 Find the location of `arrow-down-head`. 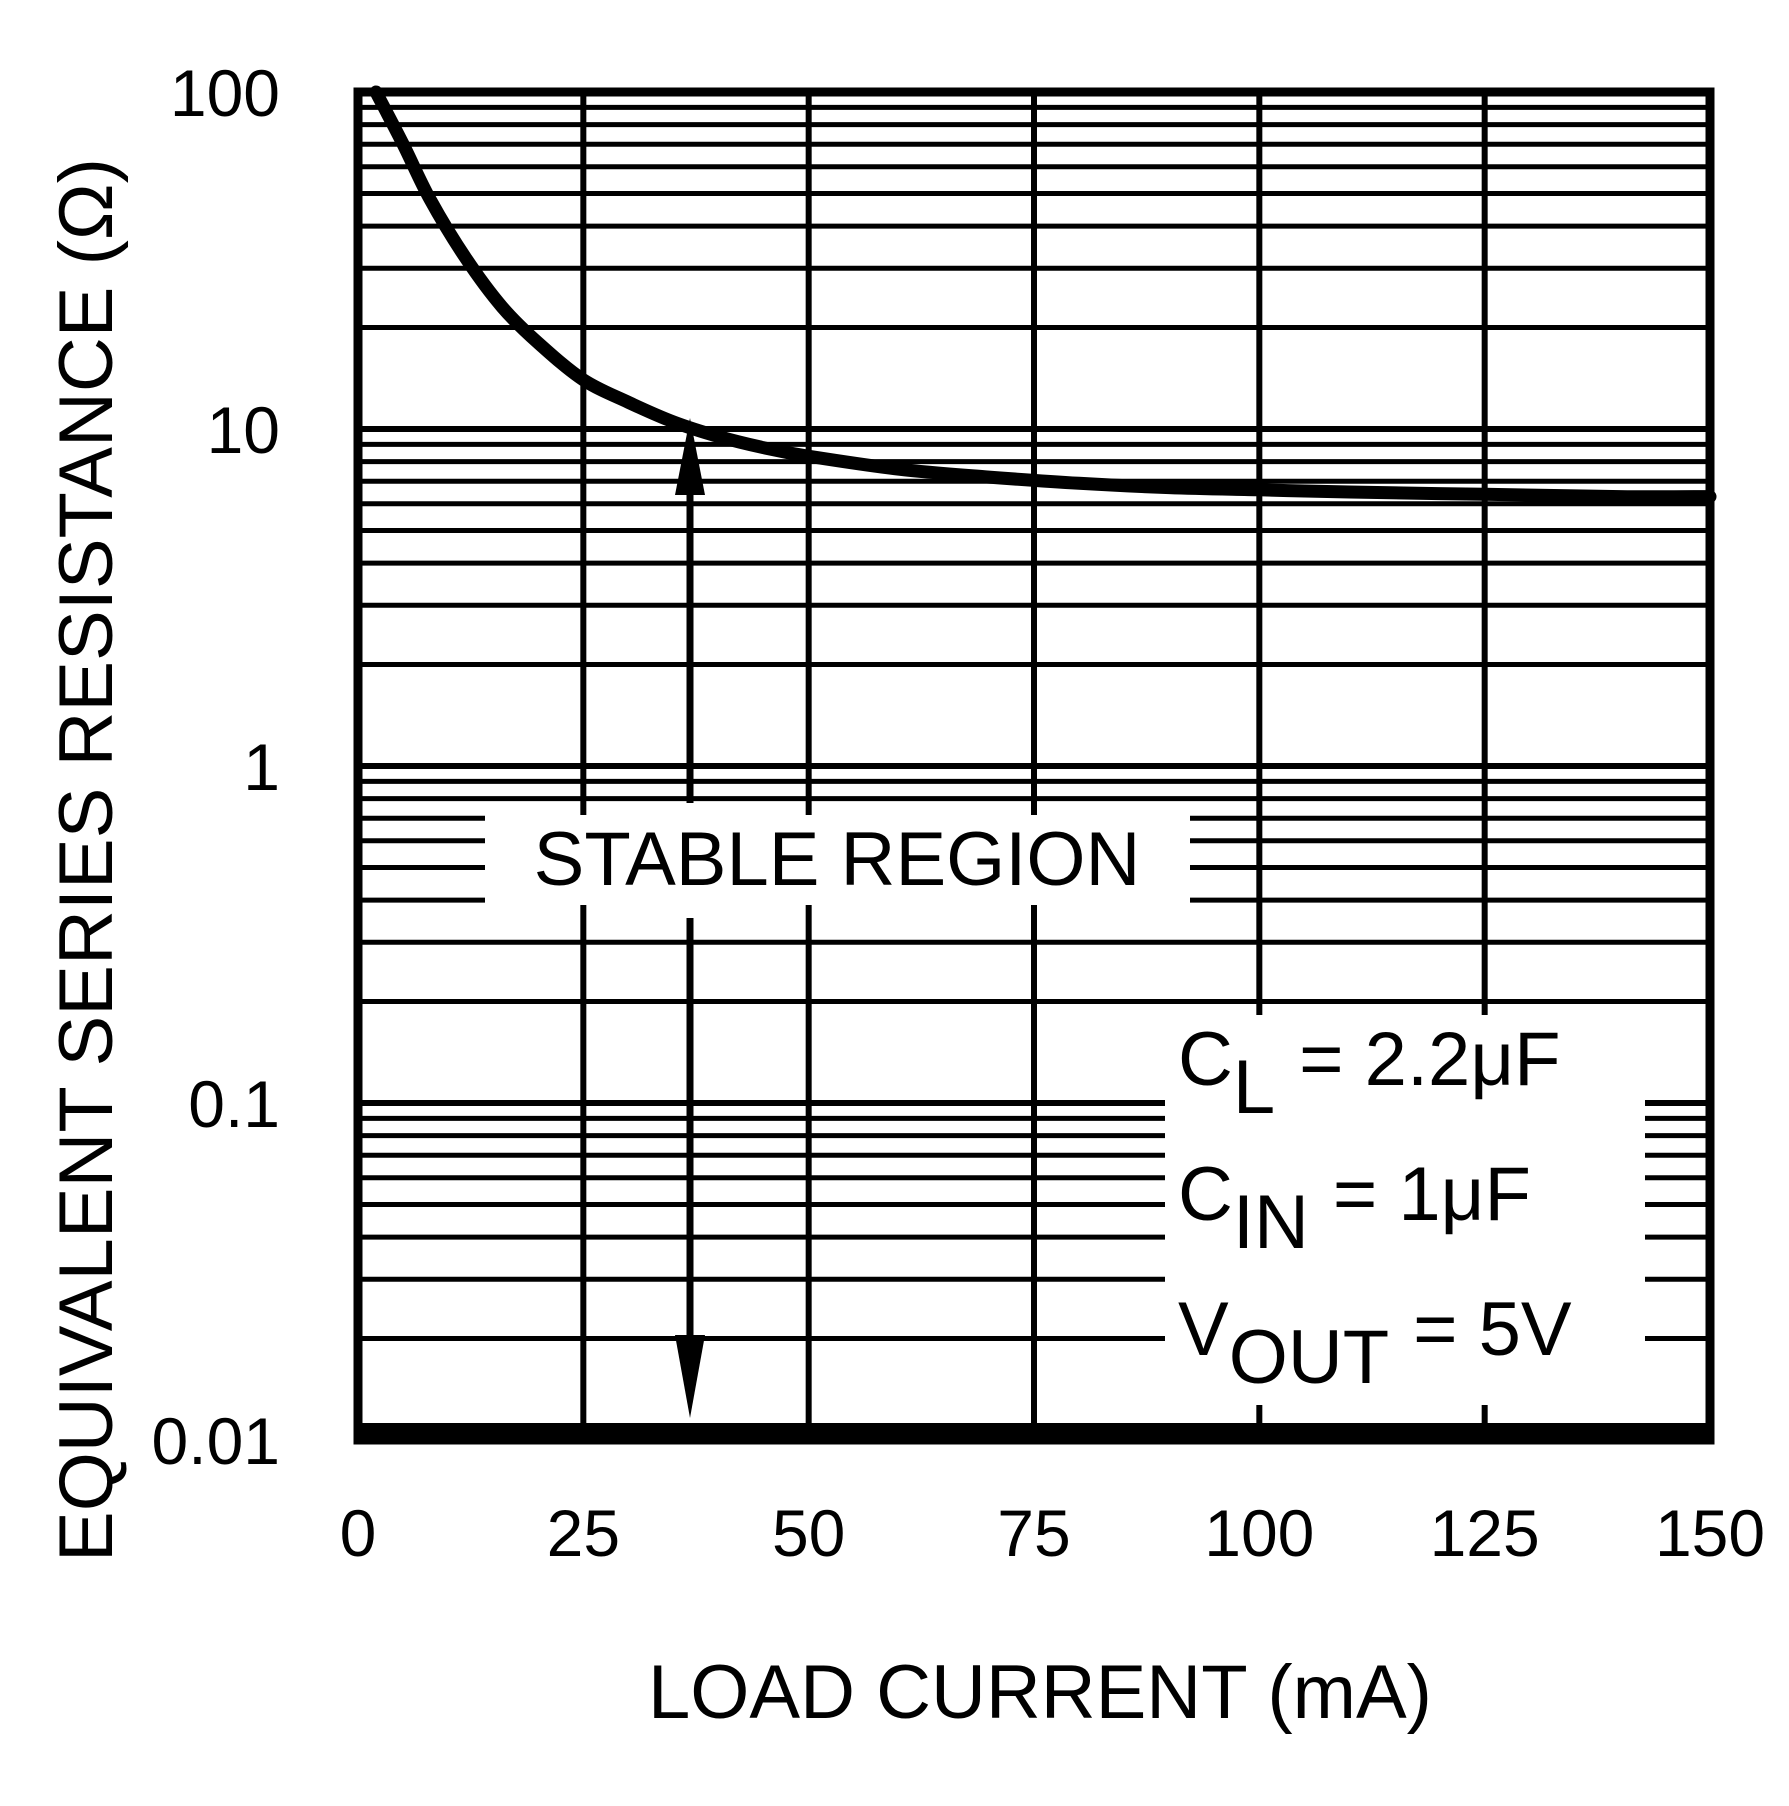

arrow-down-head is located at coordinates (690, 1376).